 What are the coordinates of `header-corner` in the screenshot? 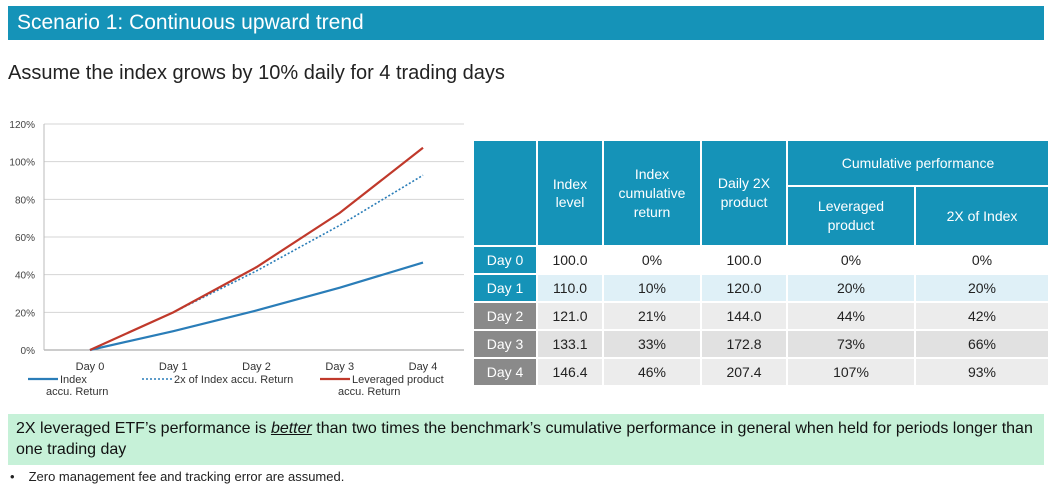 It's located at (505, 193).